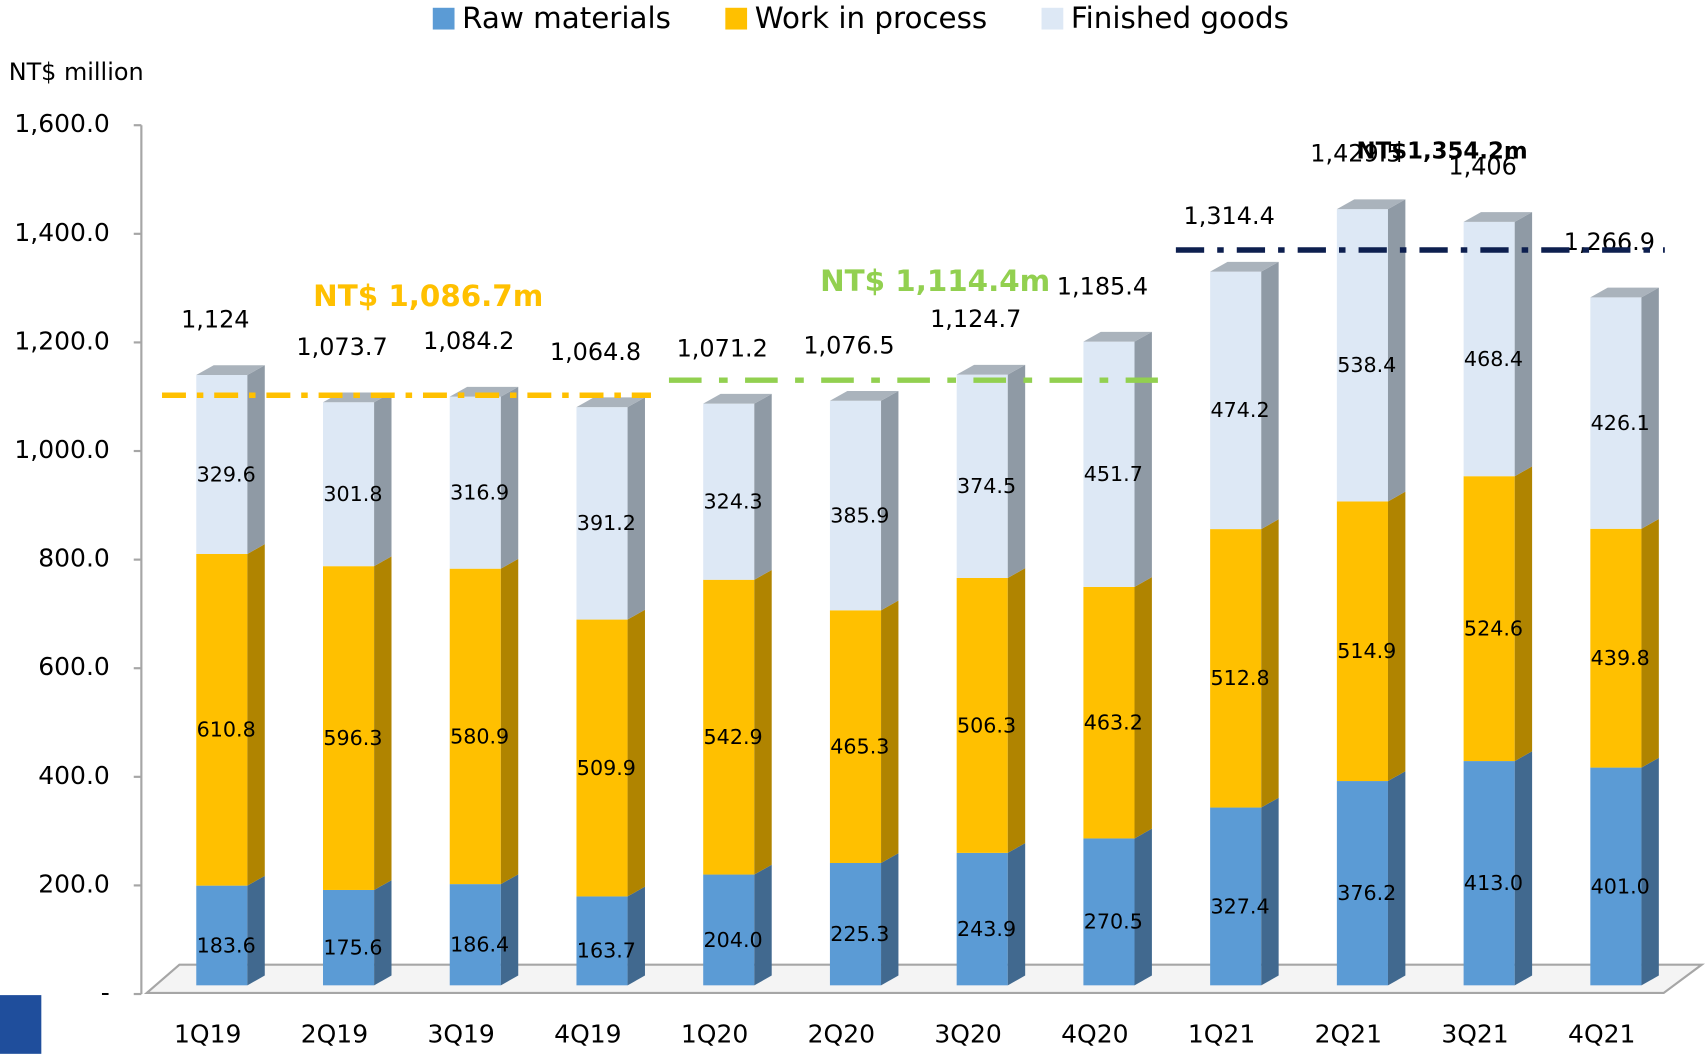 The image size is (1705, 1054). What do you see at coordinates (479, 945) in the screenshot?
I see `segment-label: 186.4` at bounding box center [479, 945].